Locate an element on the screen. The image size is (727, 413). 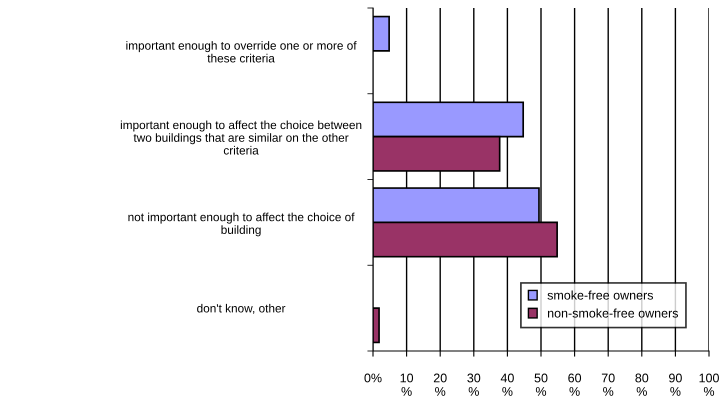
x-tick-label: 40 % is located at coordinates (507, 385).